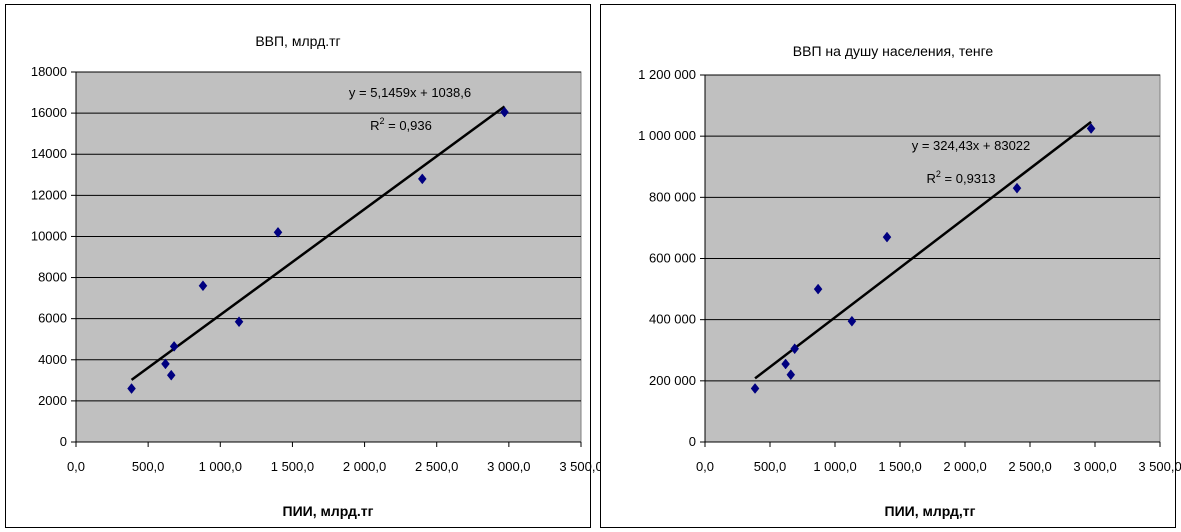  What do you see at coordinates (923, 250) in the screenshot?
I see `trendline` at bounding box center [923, 250].